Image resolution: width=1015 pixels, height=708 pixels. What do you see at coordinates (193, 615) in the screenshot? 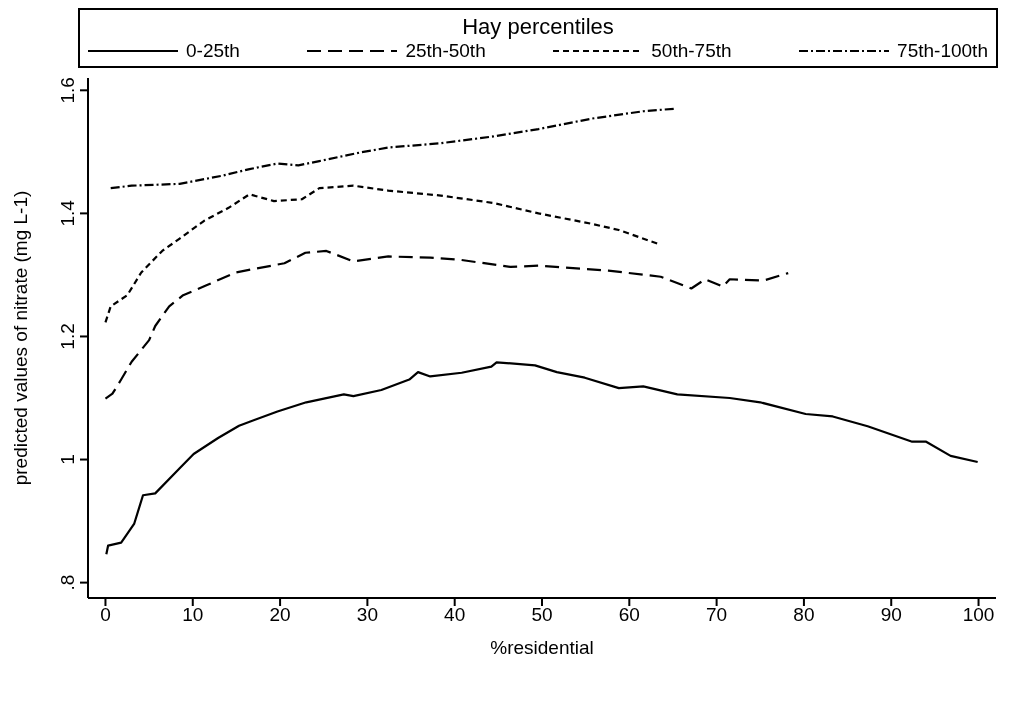
I see `x-tick-label: 10` at bounding box center [193, 615].